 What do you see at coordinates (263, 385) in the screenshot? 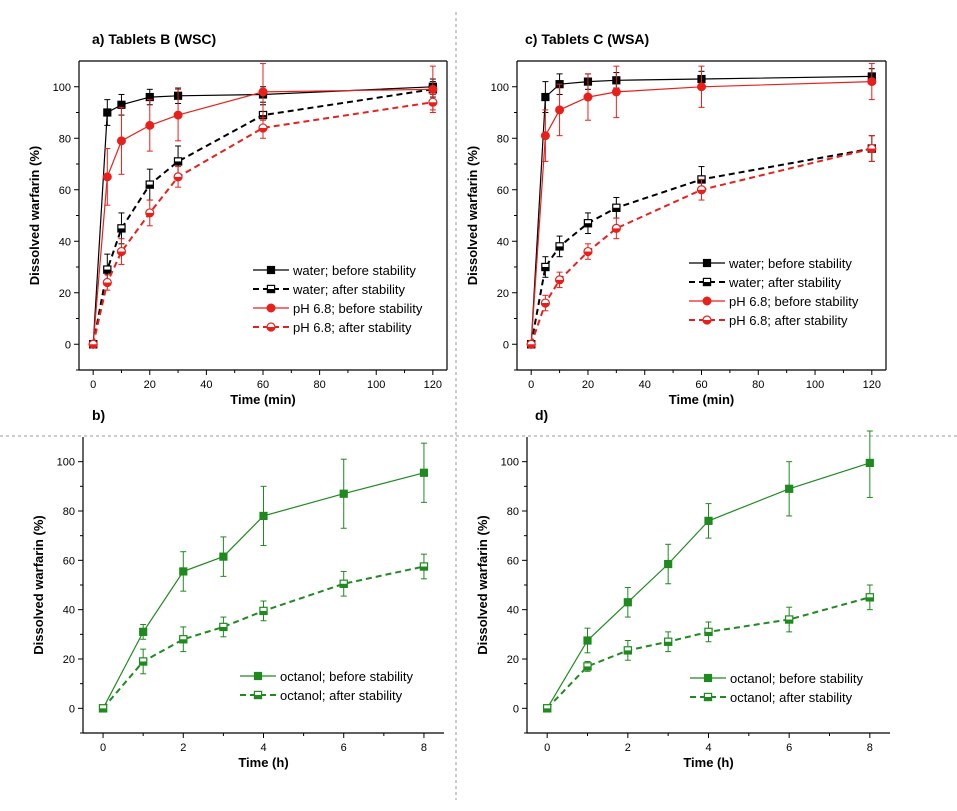
I see `x-tick-label: 60` at bounding box center [263, 385].